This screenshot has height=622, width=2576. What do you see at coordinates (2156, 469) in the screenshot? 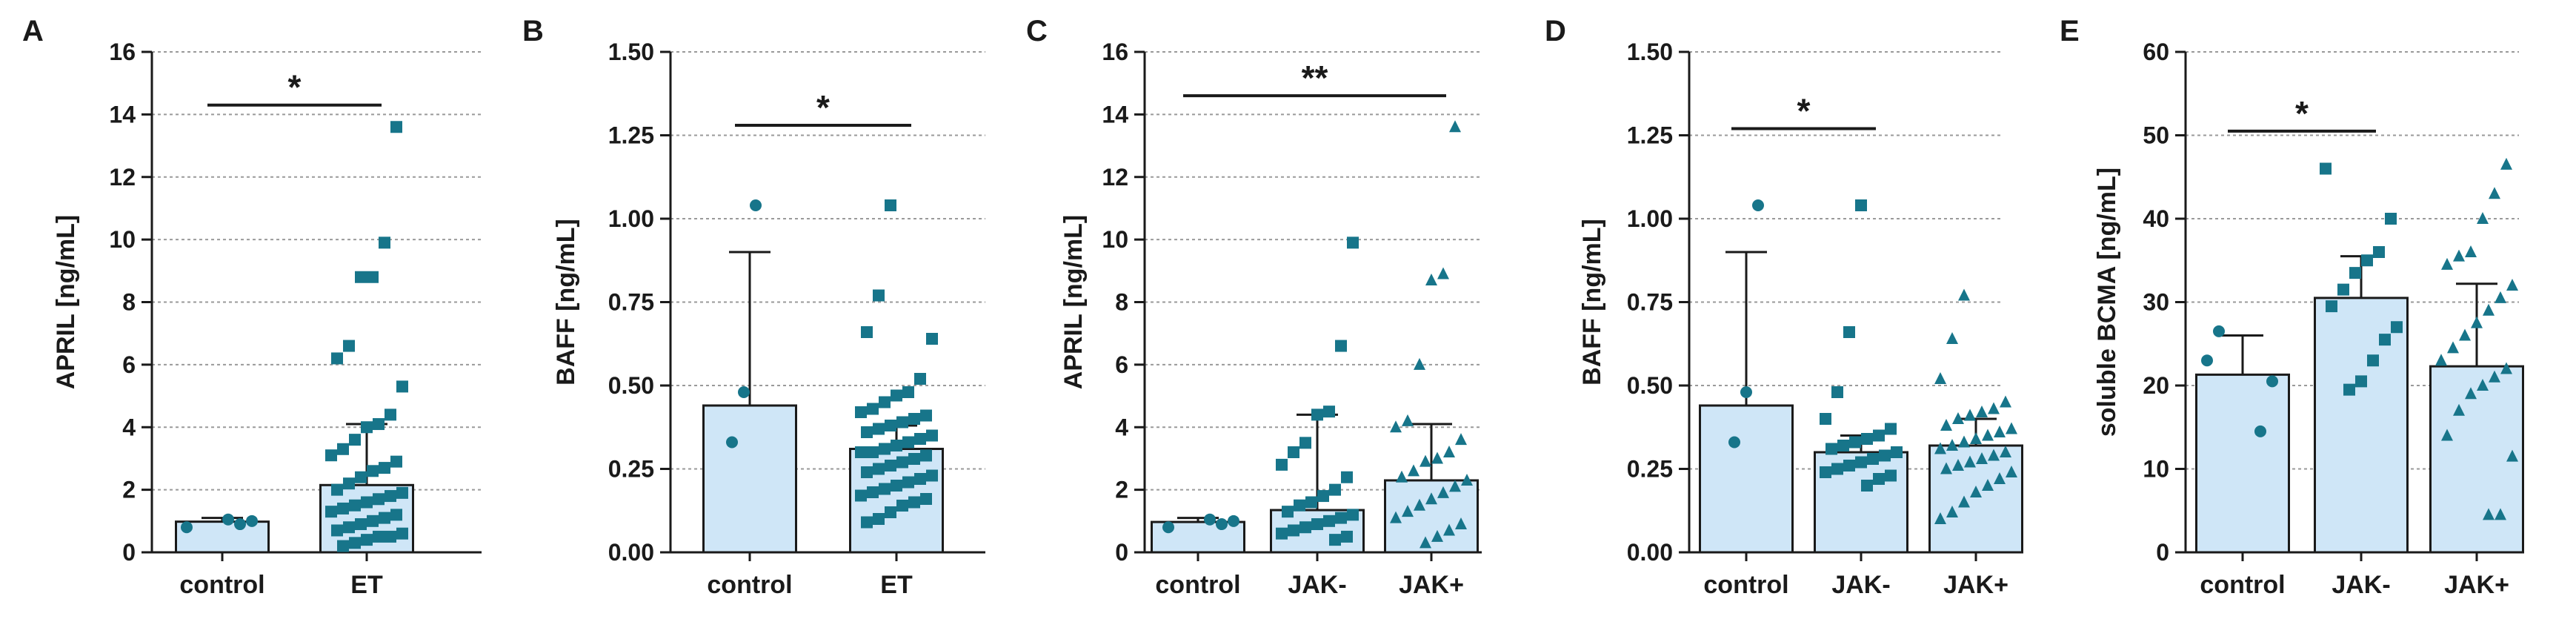
I see `y-tick-label: 10` at bounding box center [2156, 469].